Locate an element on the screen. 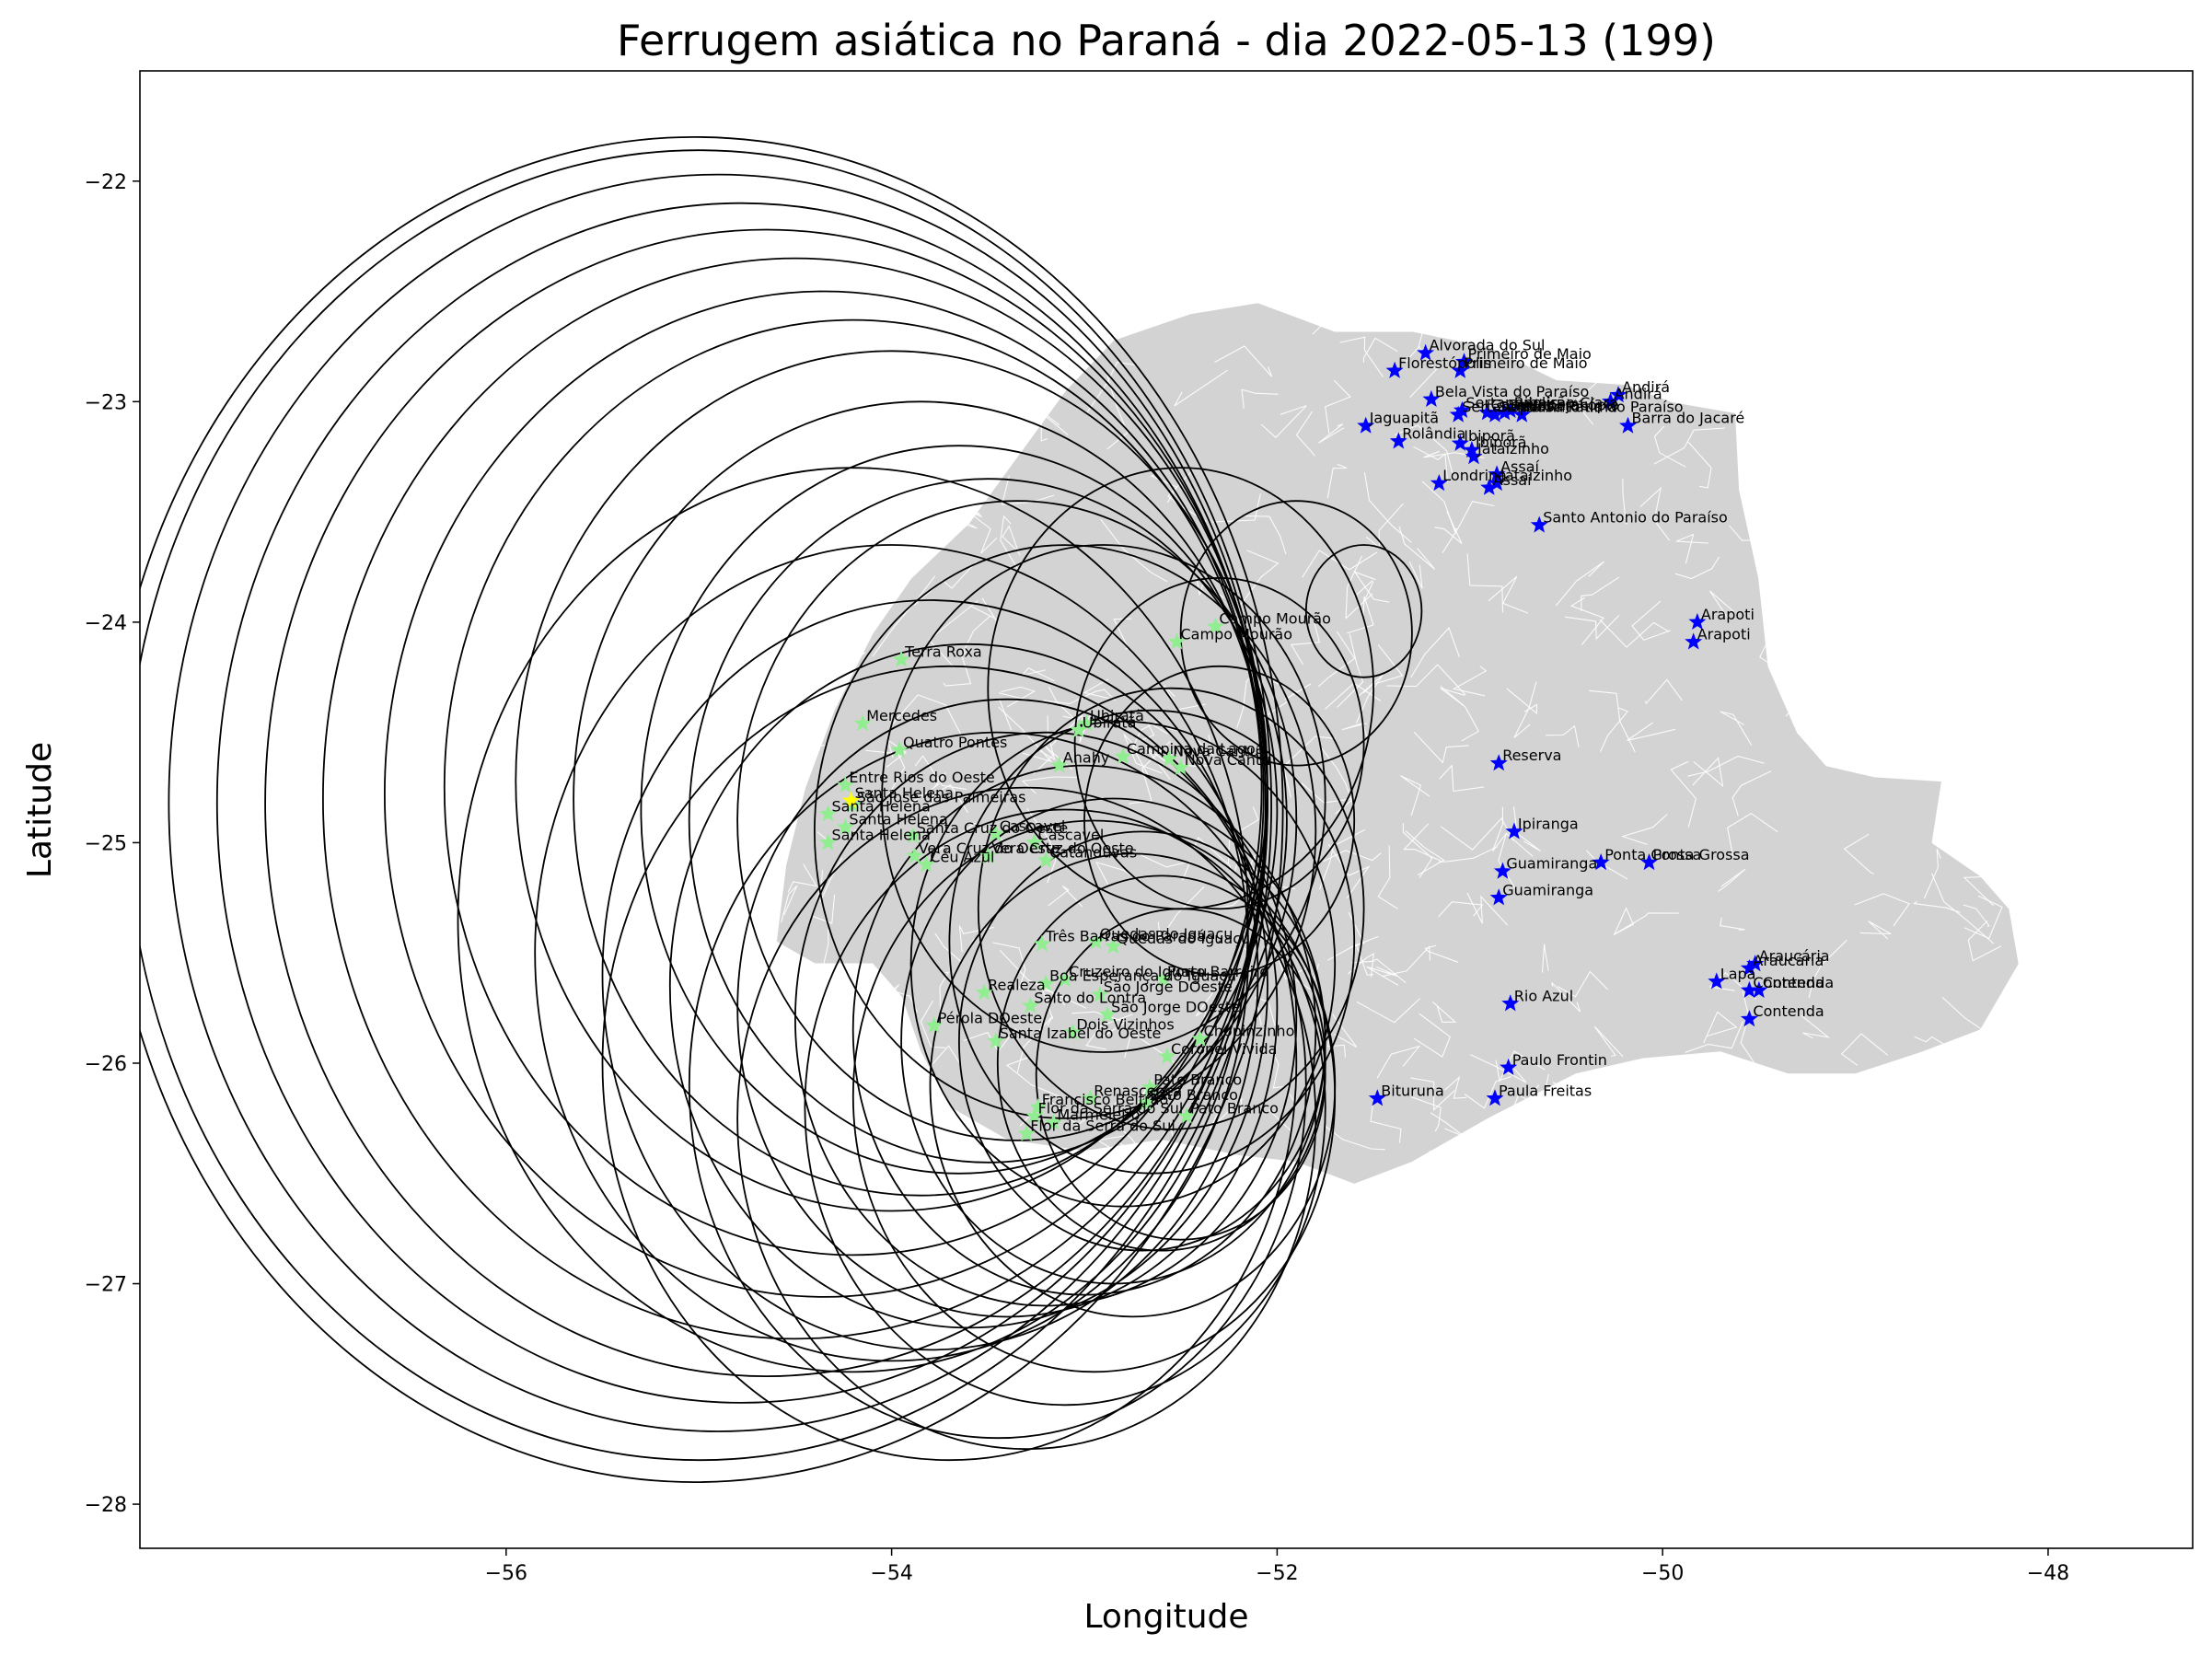  city-label: Pato Branco is located at coordinates (1234, 1109).